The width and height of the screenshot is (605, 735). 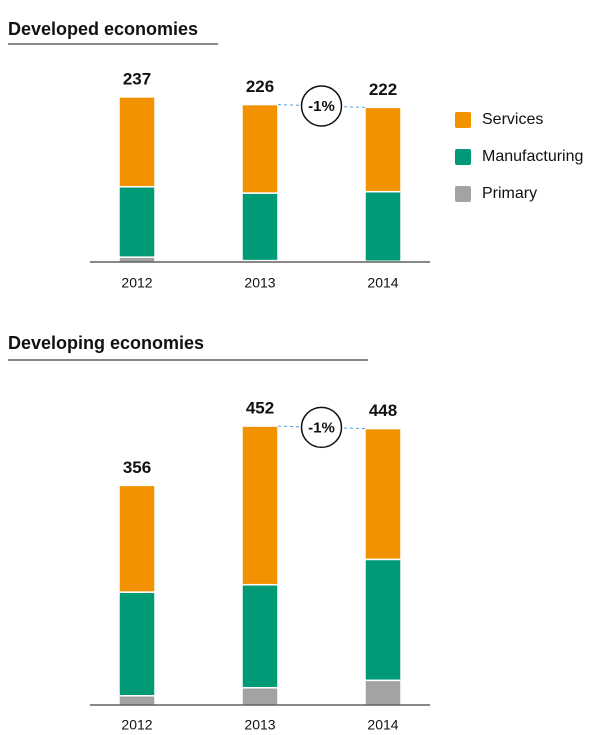 What do you see at coordinates (532, 156) in the screenshot?
I see `legend-label: Manufacturing` at bounding box center [532, 156].